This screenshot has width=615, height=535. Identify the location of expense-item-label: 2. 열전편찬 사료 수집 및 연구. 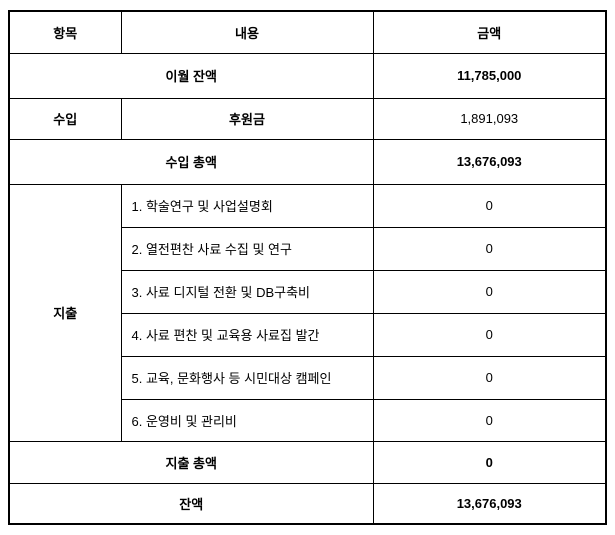
(247, 248).